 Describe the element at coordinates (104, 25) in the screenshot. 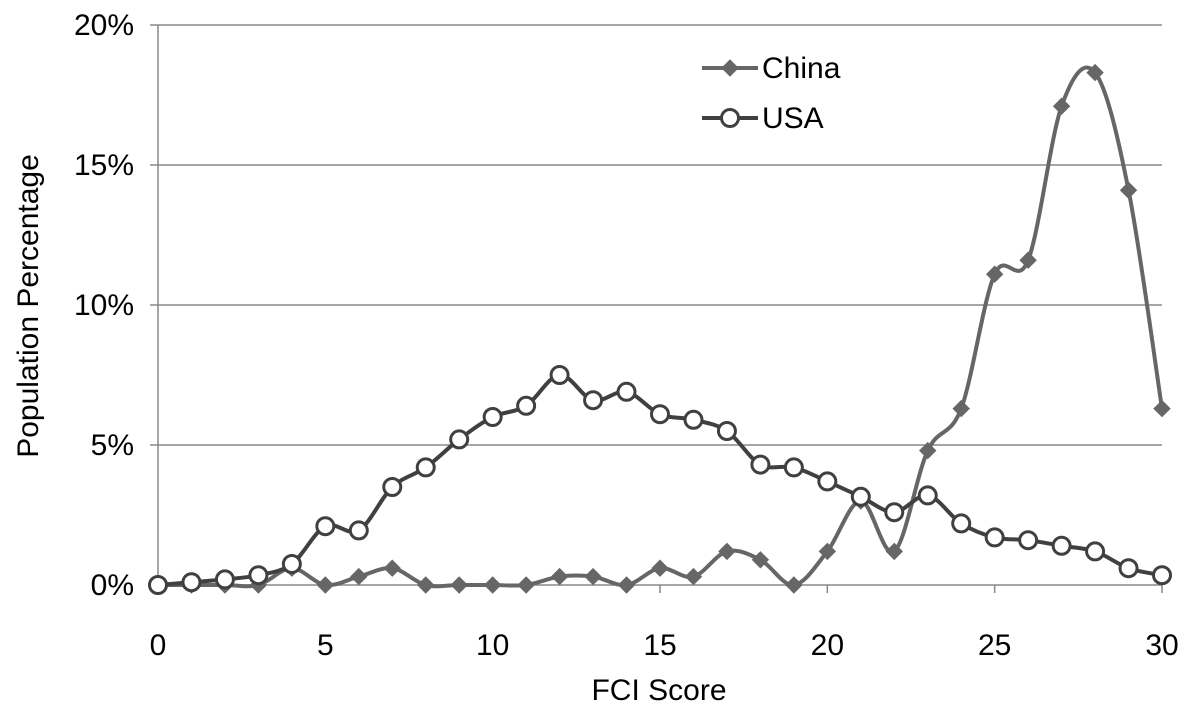

I see `y-tick-label: 20%` at that location.